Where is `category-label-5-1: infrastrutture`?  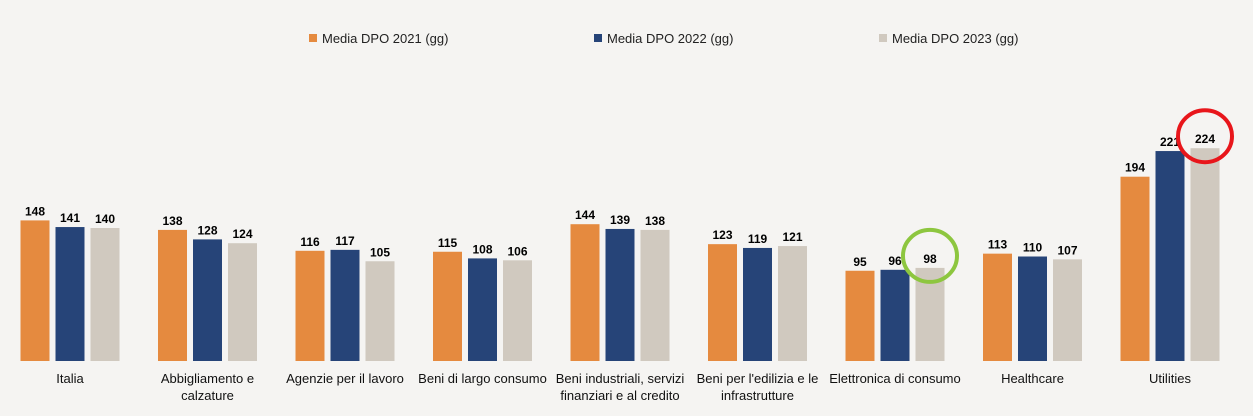 category-label-5-1: infrastrutture is located at coordinates (757, 395).